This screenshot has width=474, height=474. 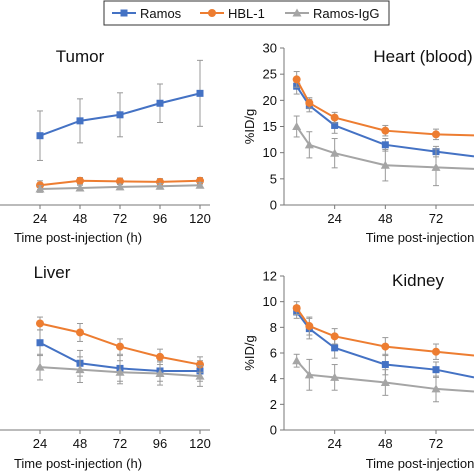 I want to click on kidney-x-label: Time post-injection, so click(x=420, y=463).